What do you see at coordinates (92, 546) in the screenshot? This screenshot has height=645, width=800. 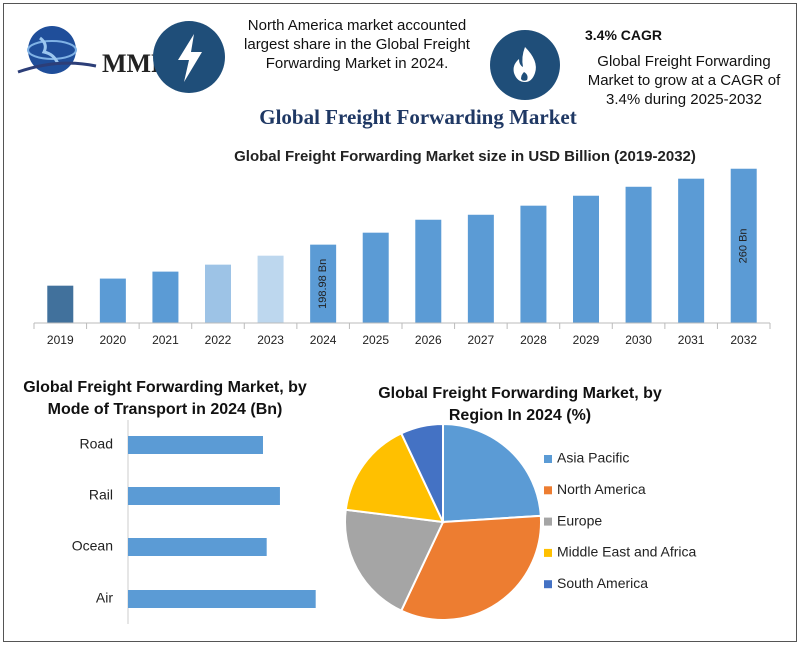 I see `y-tick-label: Ocean` at bounding box center [92, 546].